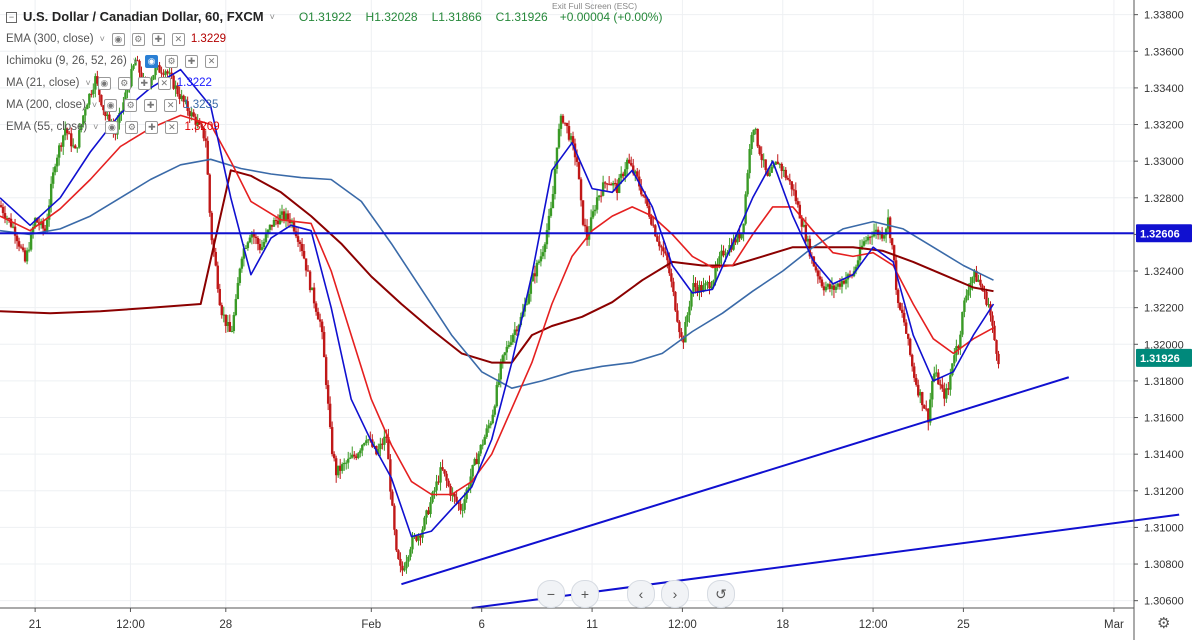 The width and height of the screenshot is (1193, 640). Describe the element at coordinates (334, 127) in the screenshot. I see `indicator-row: EMA (55, close) ˅ ◉ ⚙ ✚ ✕ 1.3209` at that location.